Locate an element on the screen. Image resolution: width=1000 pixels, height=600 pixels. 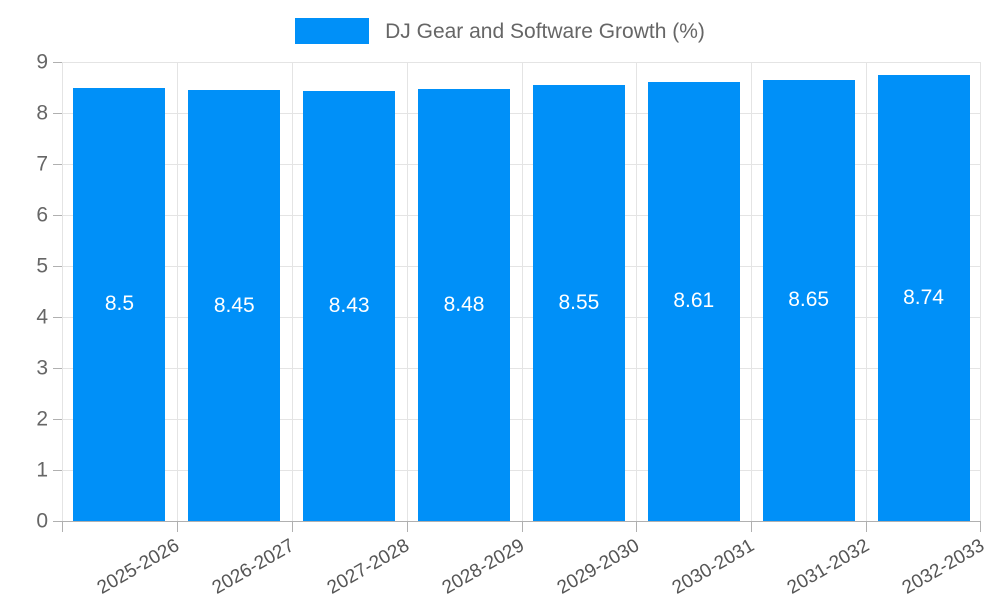
y-axis-label: 1 is located at coordinates (42, 470).